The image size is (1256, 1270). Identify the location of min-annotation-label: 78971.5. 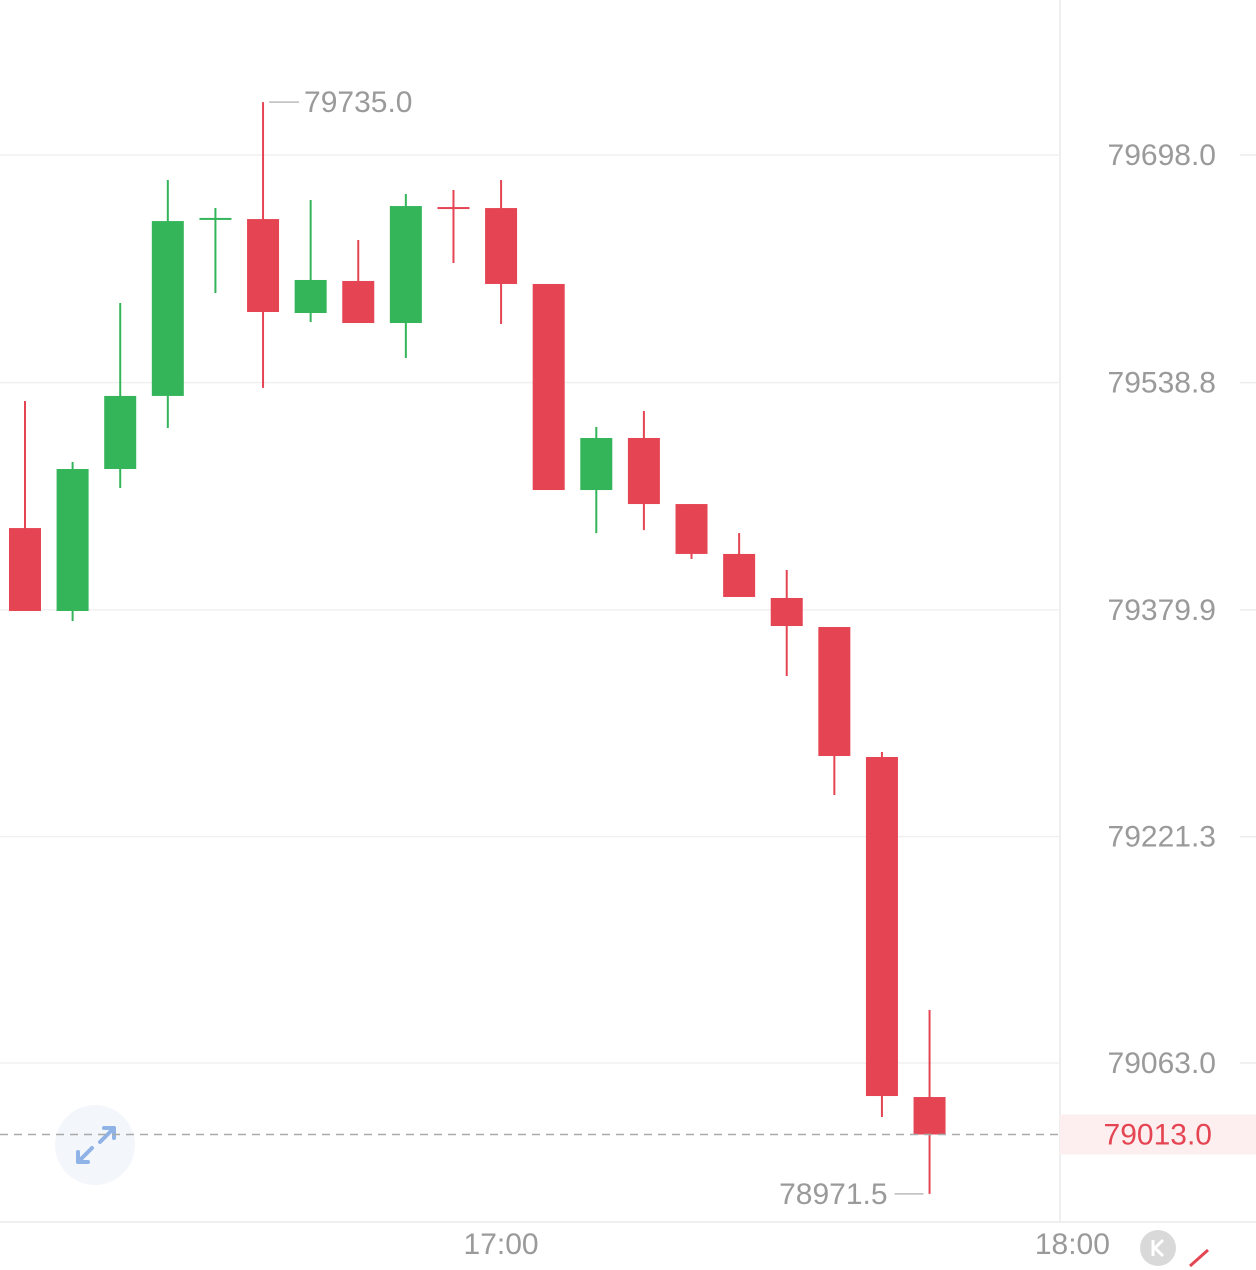
(833, 1194).